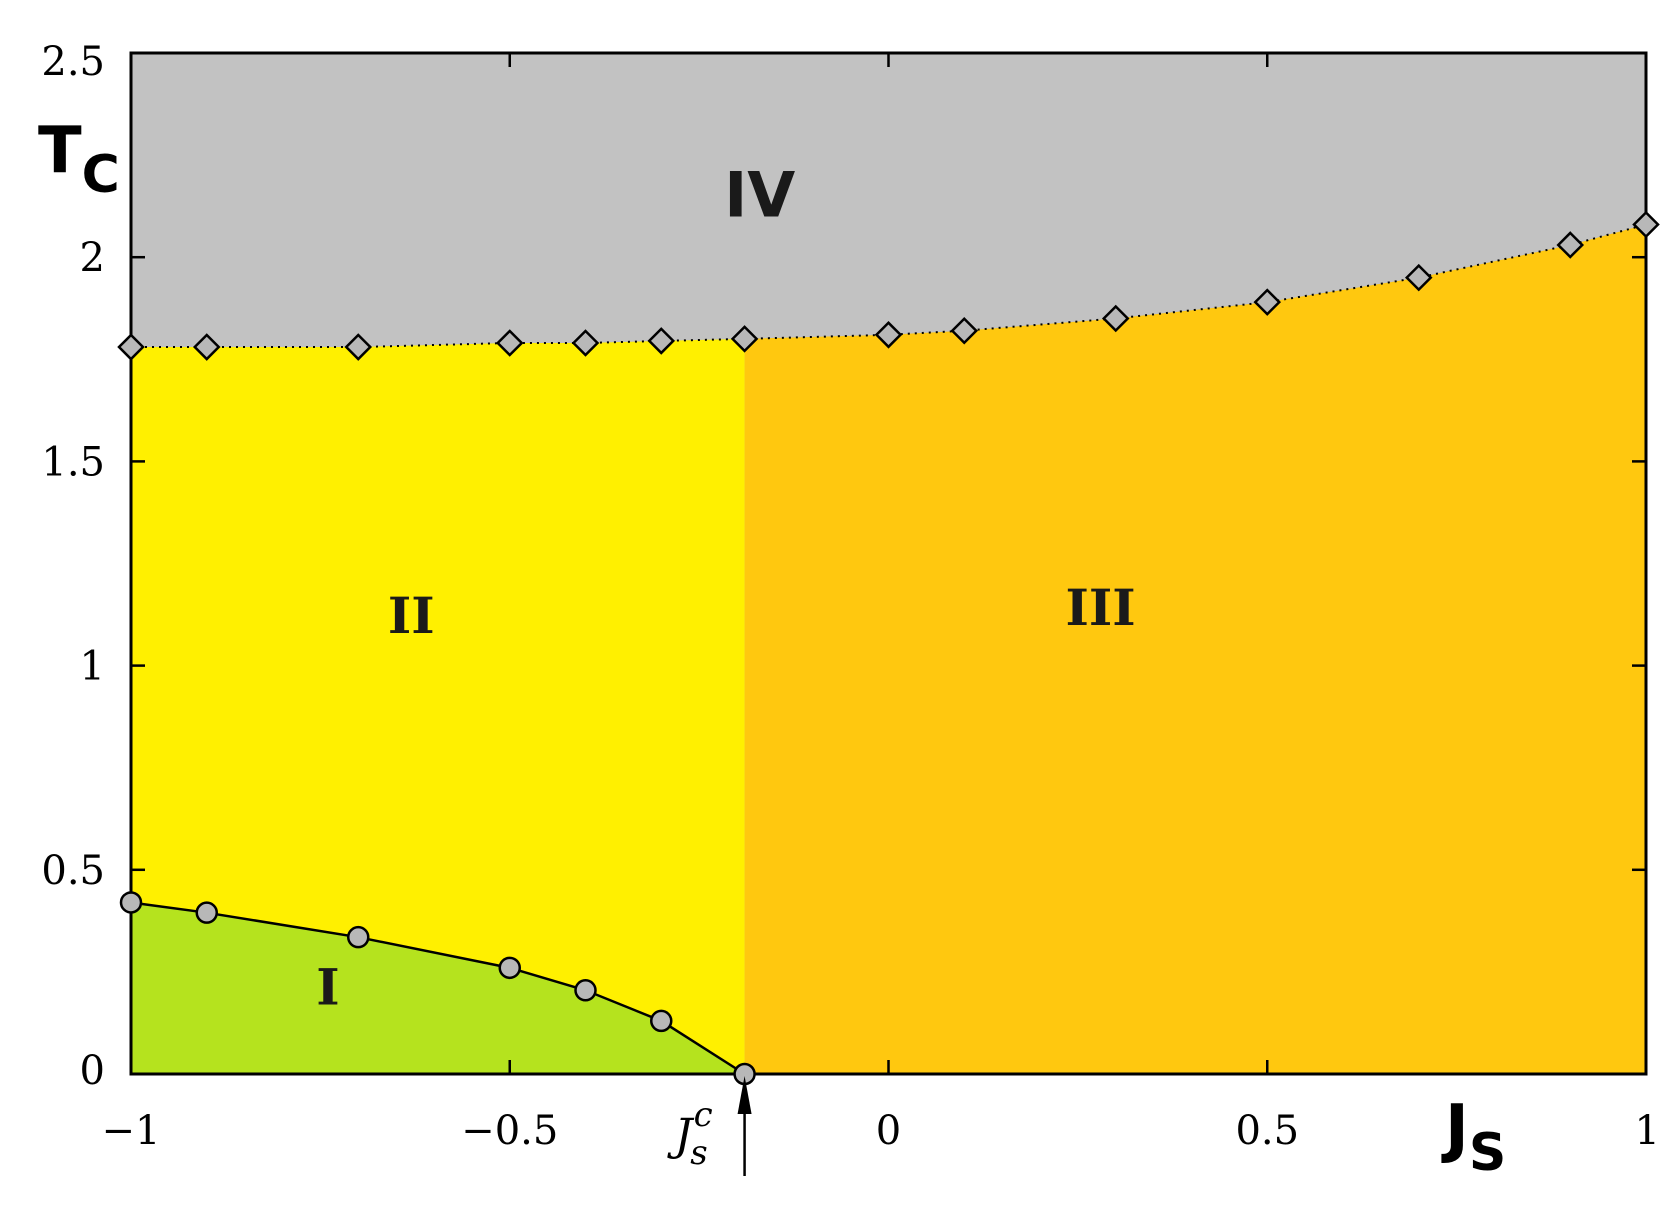 The height and width of the screenshot is (1206, 1673). What do you see at coordinates (888, 1131) in the screenshot?
I see `x-tick-label: 0` at bounding box center [888, 1131].